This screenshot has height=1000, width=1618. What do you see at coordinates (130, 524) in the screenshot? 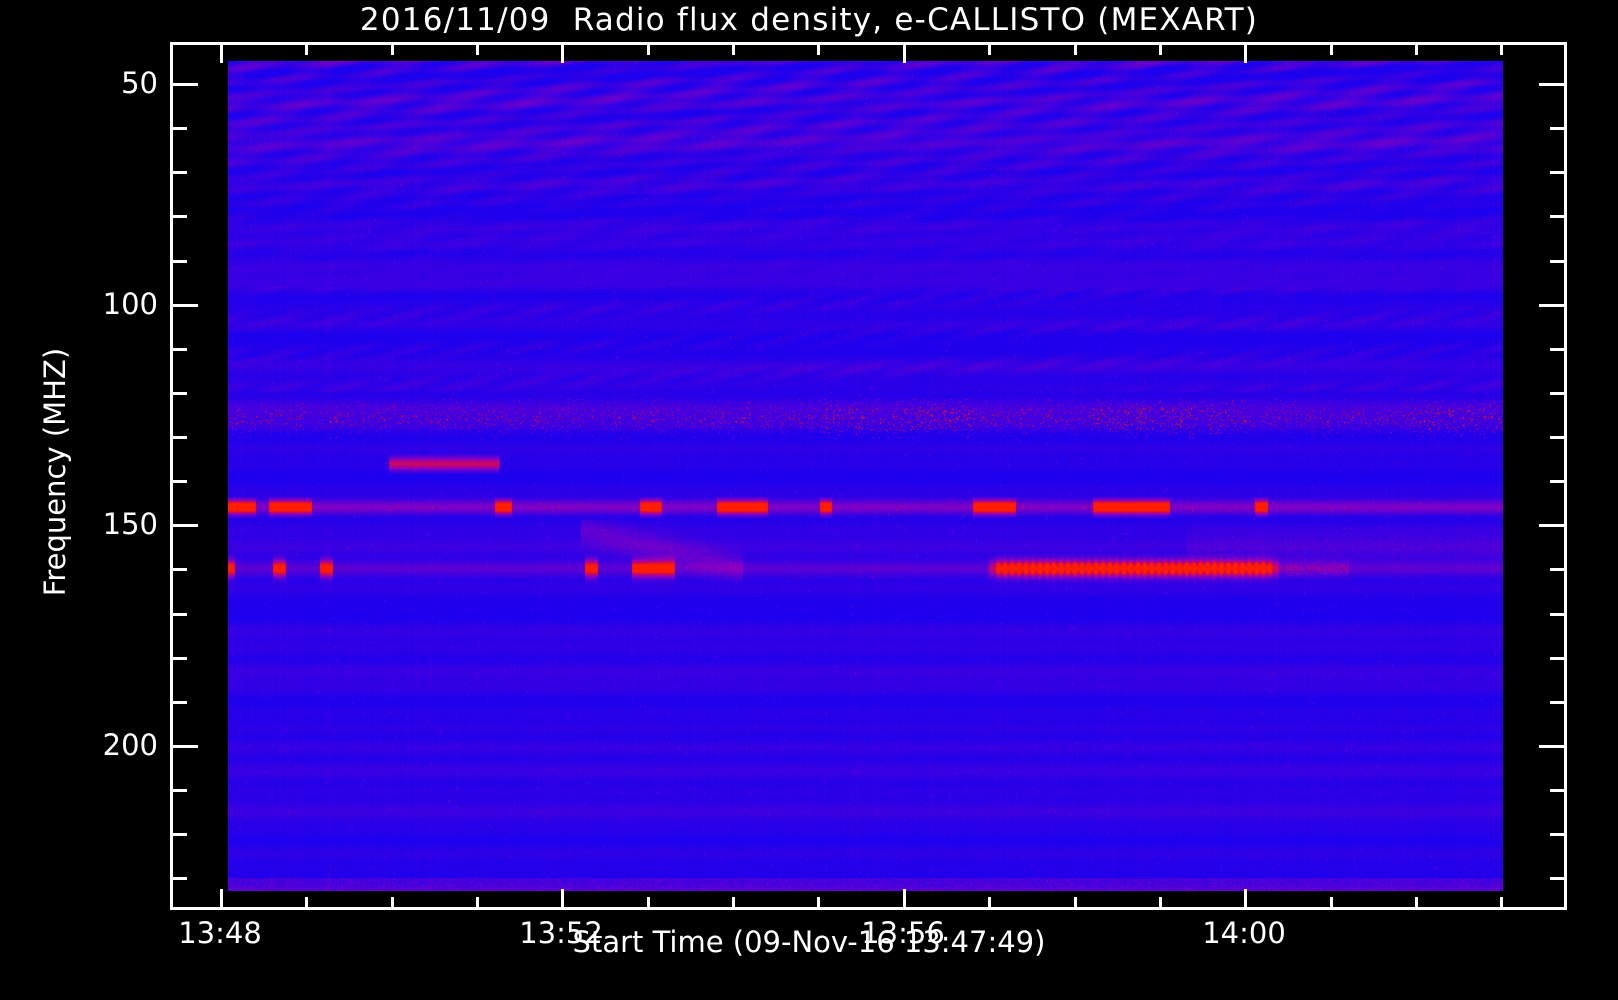
I see `y-tick-label: 150` at bounding box center [130, 524].